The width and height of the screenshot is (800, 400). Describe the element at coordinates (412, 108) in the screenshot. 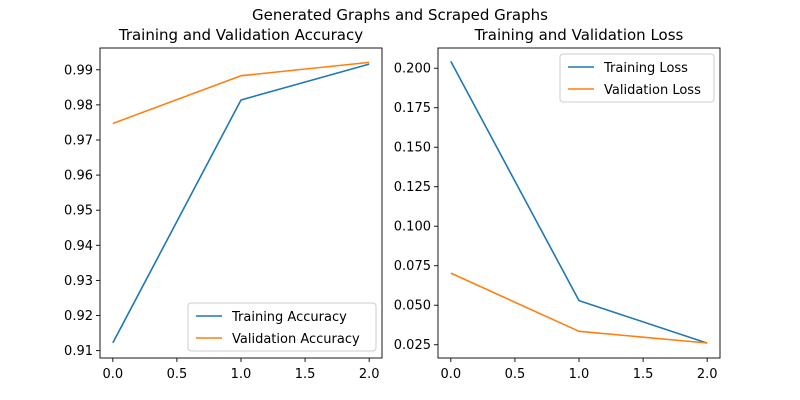

I see `loss-y-tick-label: 0.175` at that location.